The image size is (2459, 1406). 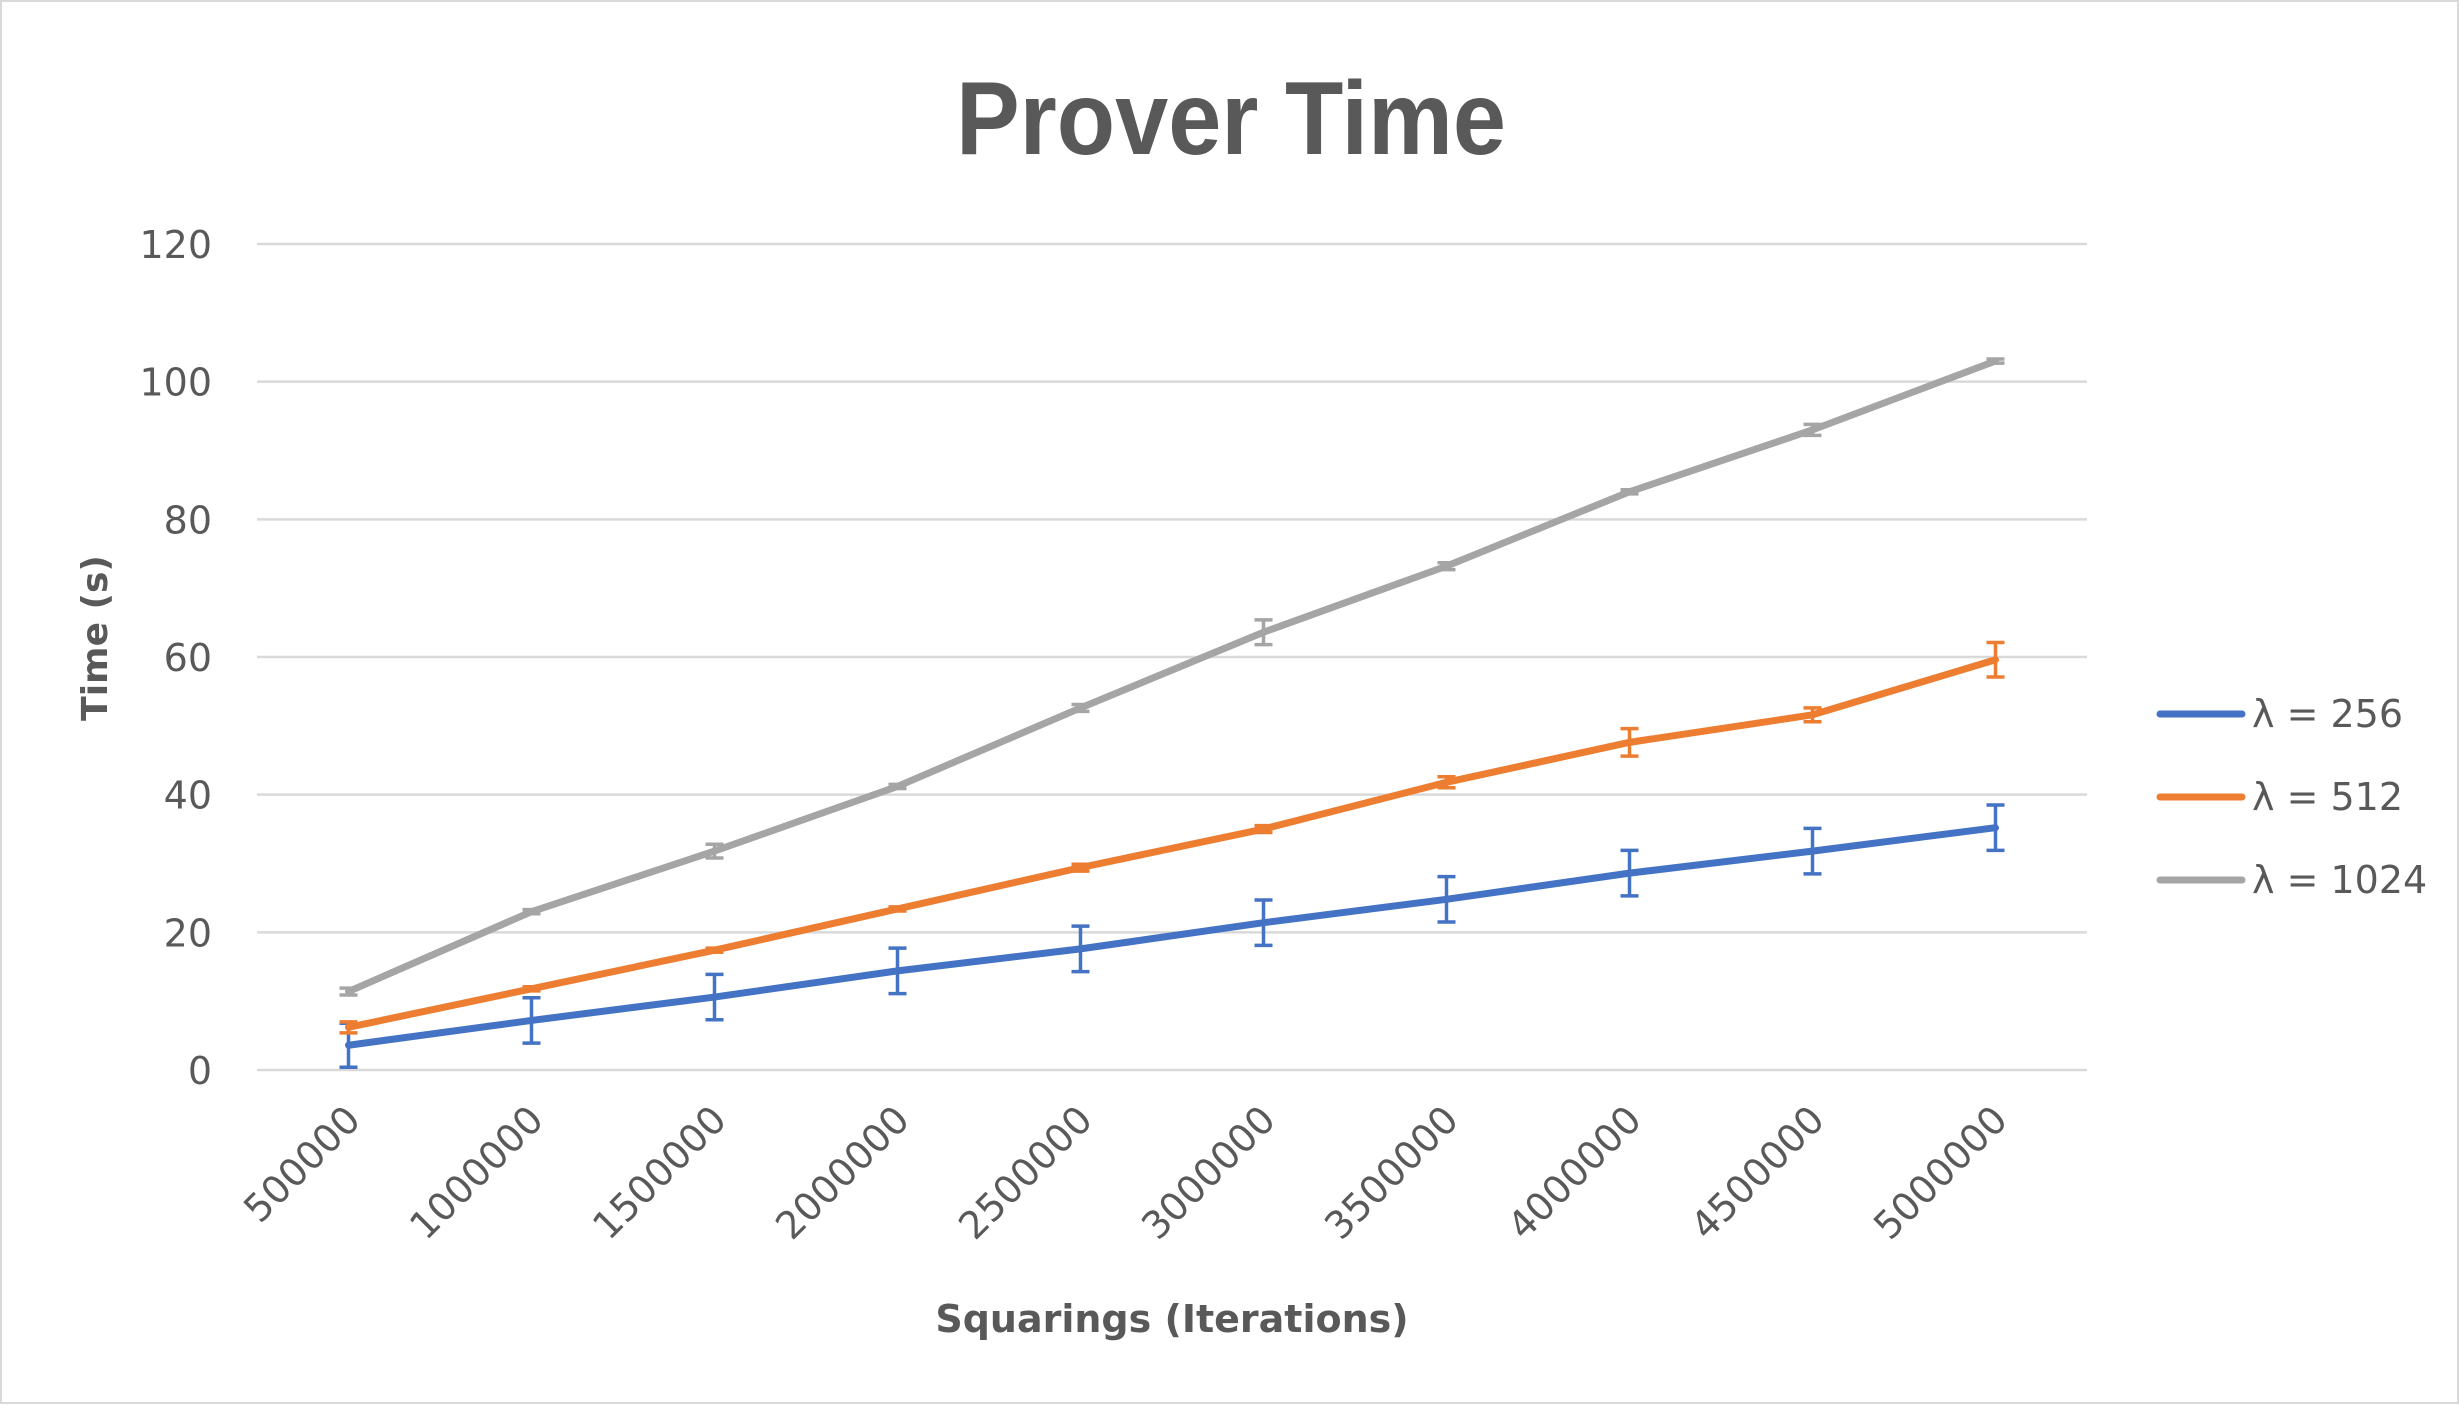 I want to click on chart-title: Prover Time, so click(x=1231, y=119).